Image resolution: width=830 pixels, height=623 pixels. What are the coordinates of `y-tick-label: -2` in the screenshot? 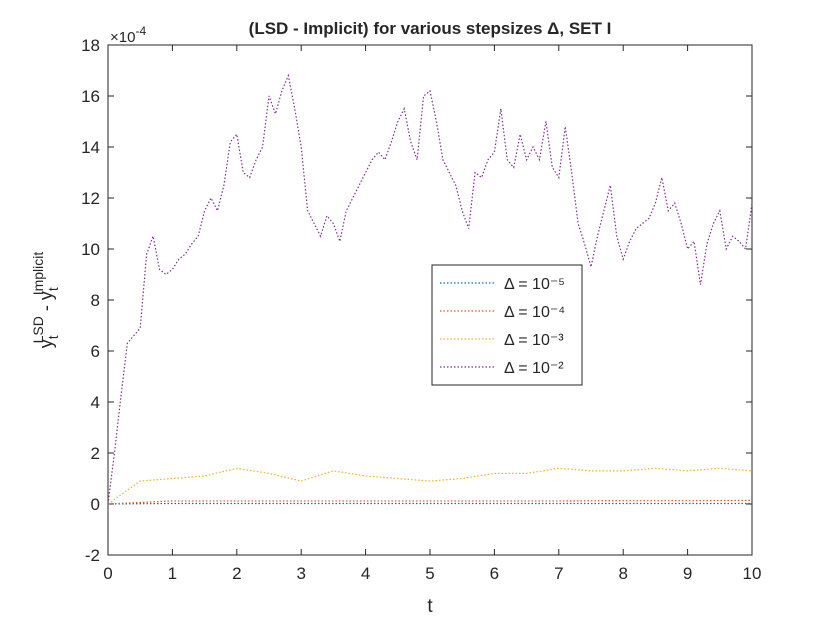 It's located at (92, 555).